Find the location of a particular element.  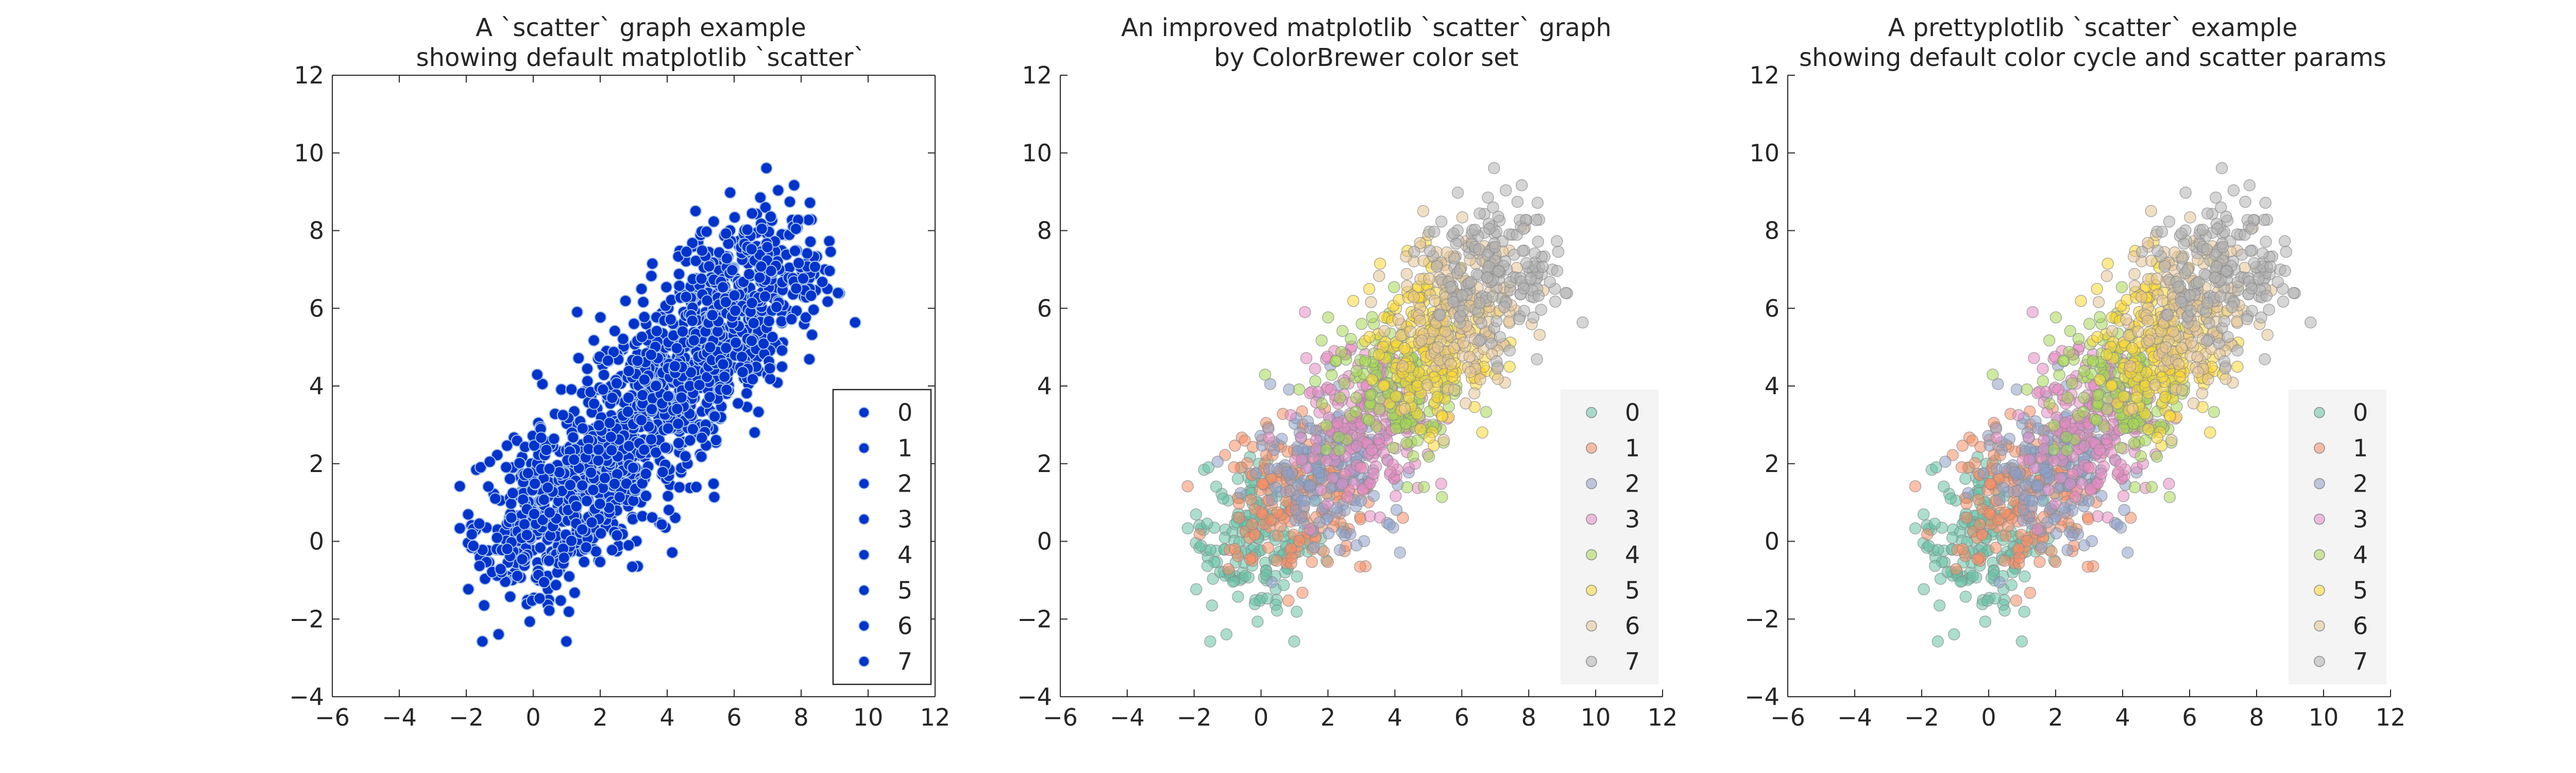

x-tick-label: 4 is located at coordinates (2122, 717).